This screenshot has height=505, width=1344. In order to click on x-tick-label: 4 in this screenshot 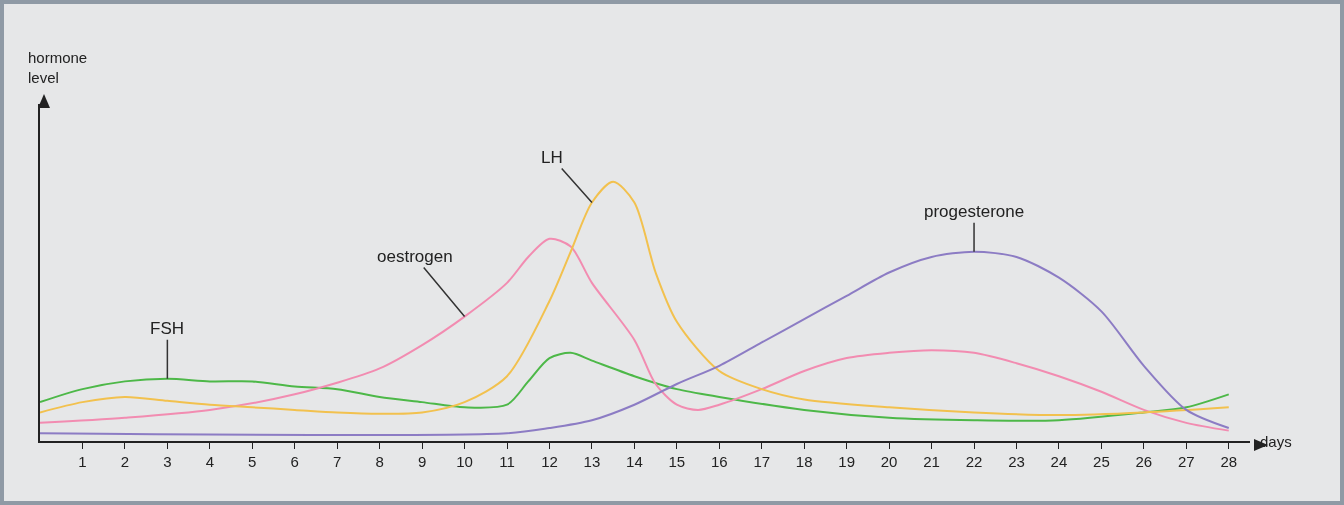, I will do `click(209, 461)`.